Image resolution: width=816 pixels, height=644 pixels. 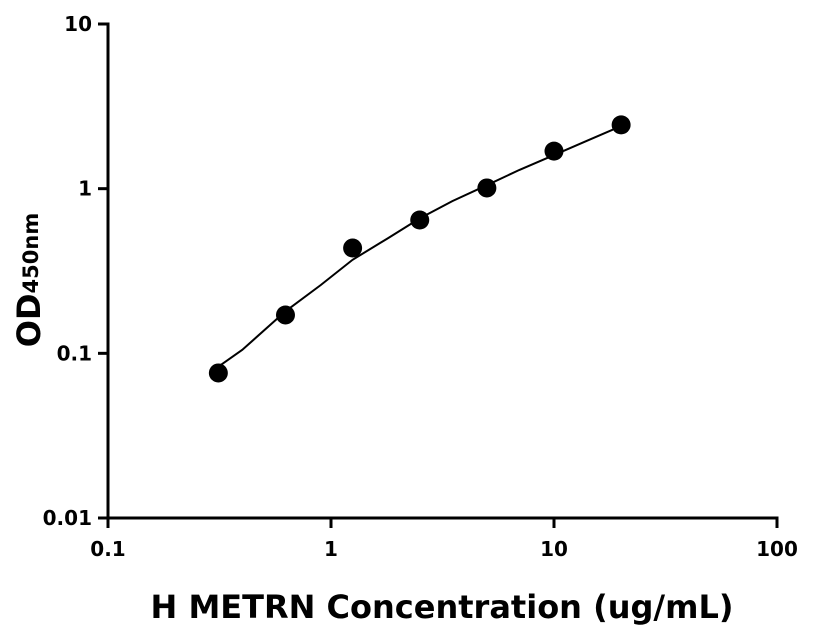 I want to click on y-axis-label: OD450nm, so click(x=29, y=280).